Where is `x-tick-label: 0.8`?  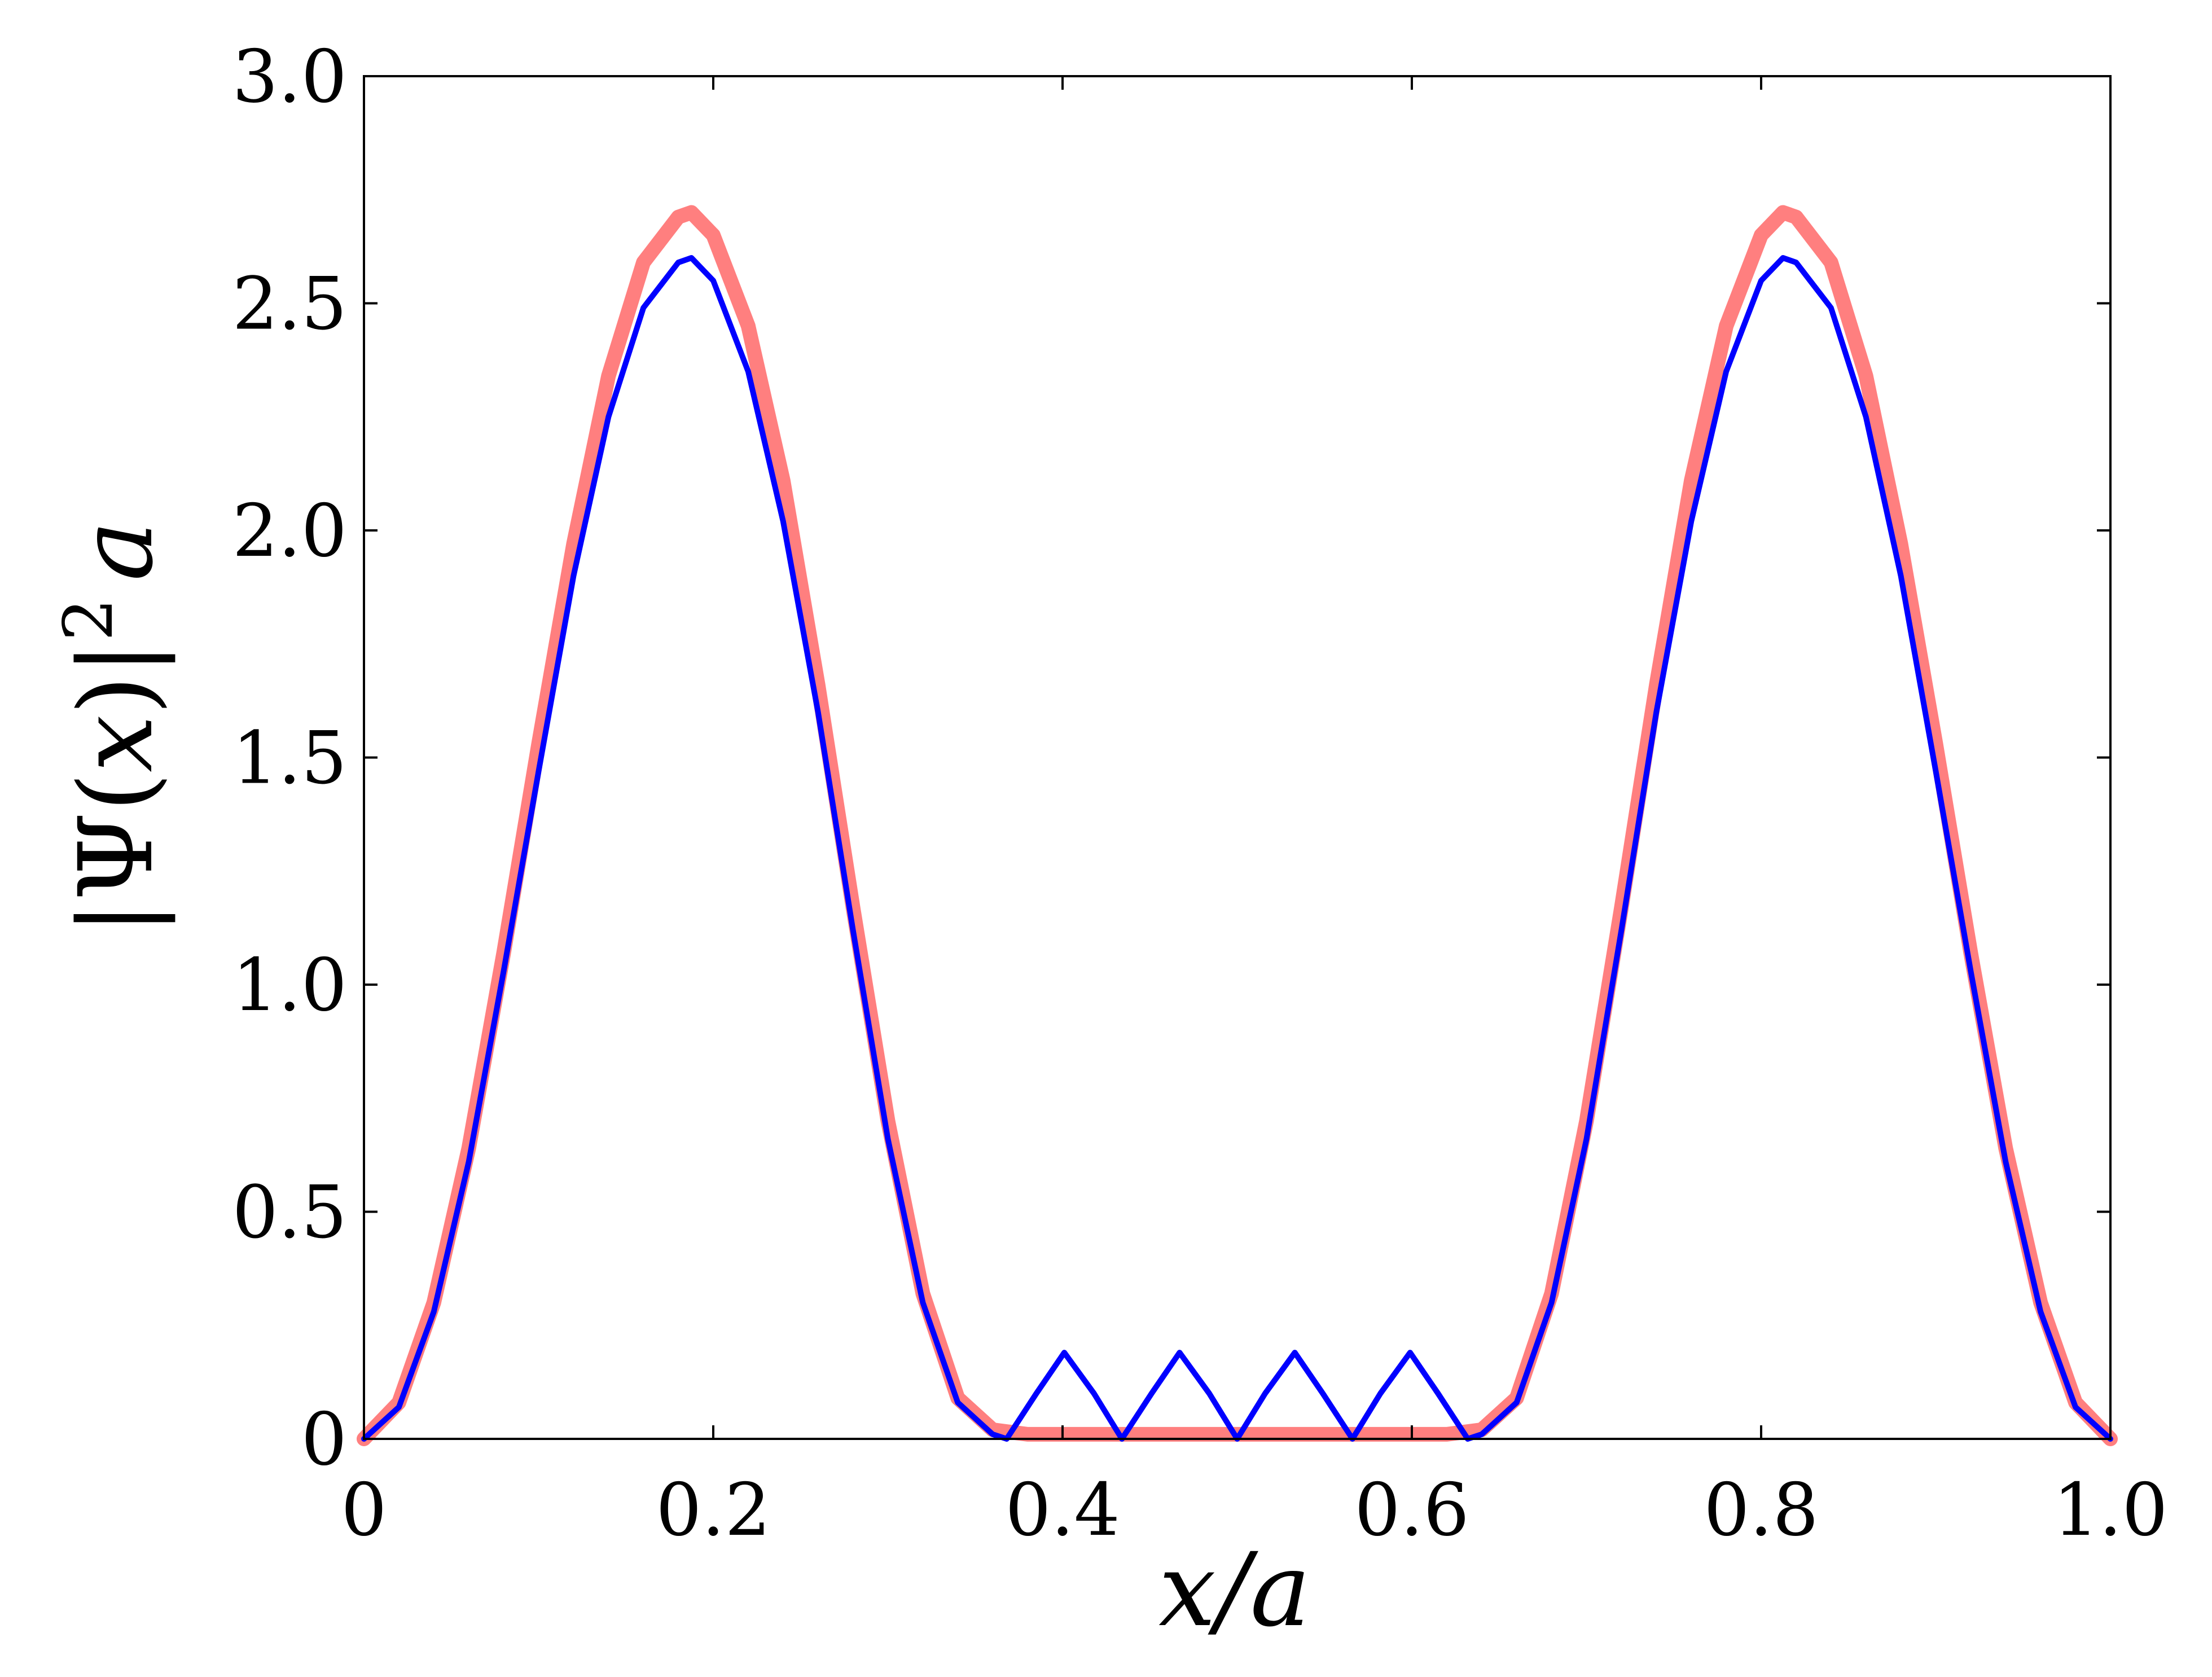
x-tick-label: 0.8 is located at coordinates (1761, 1510).